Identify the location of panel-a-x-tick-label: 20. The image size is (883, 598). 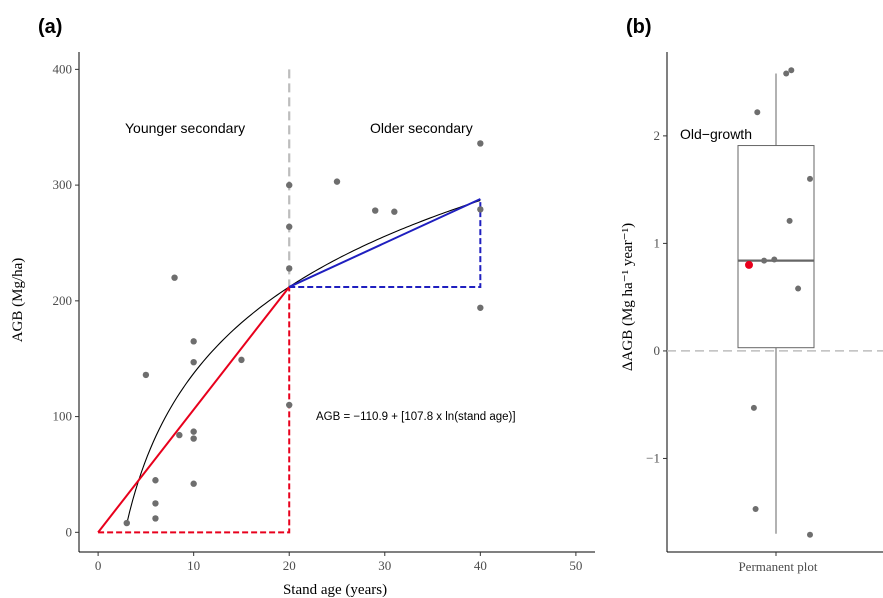
(289, 565).